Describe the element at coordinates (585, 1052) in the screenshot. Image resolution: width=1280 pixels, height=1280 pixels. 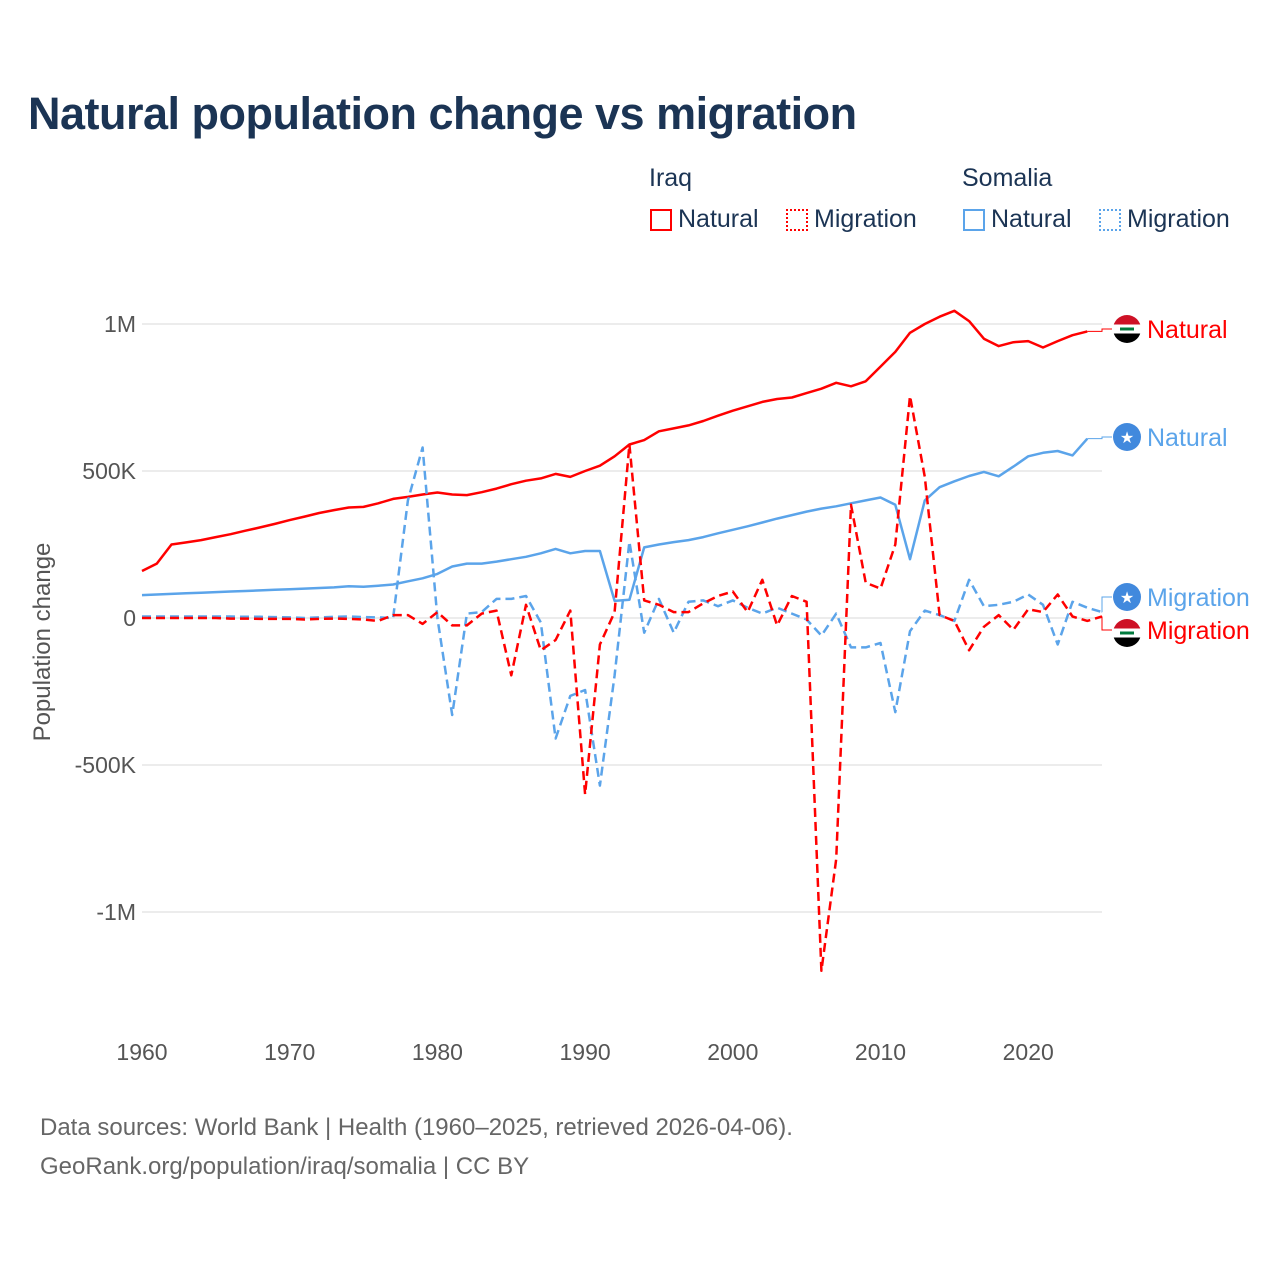
I see `x-tick-label: 1990` at that location.